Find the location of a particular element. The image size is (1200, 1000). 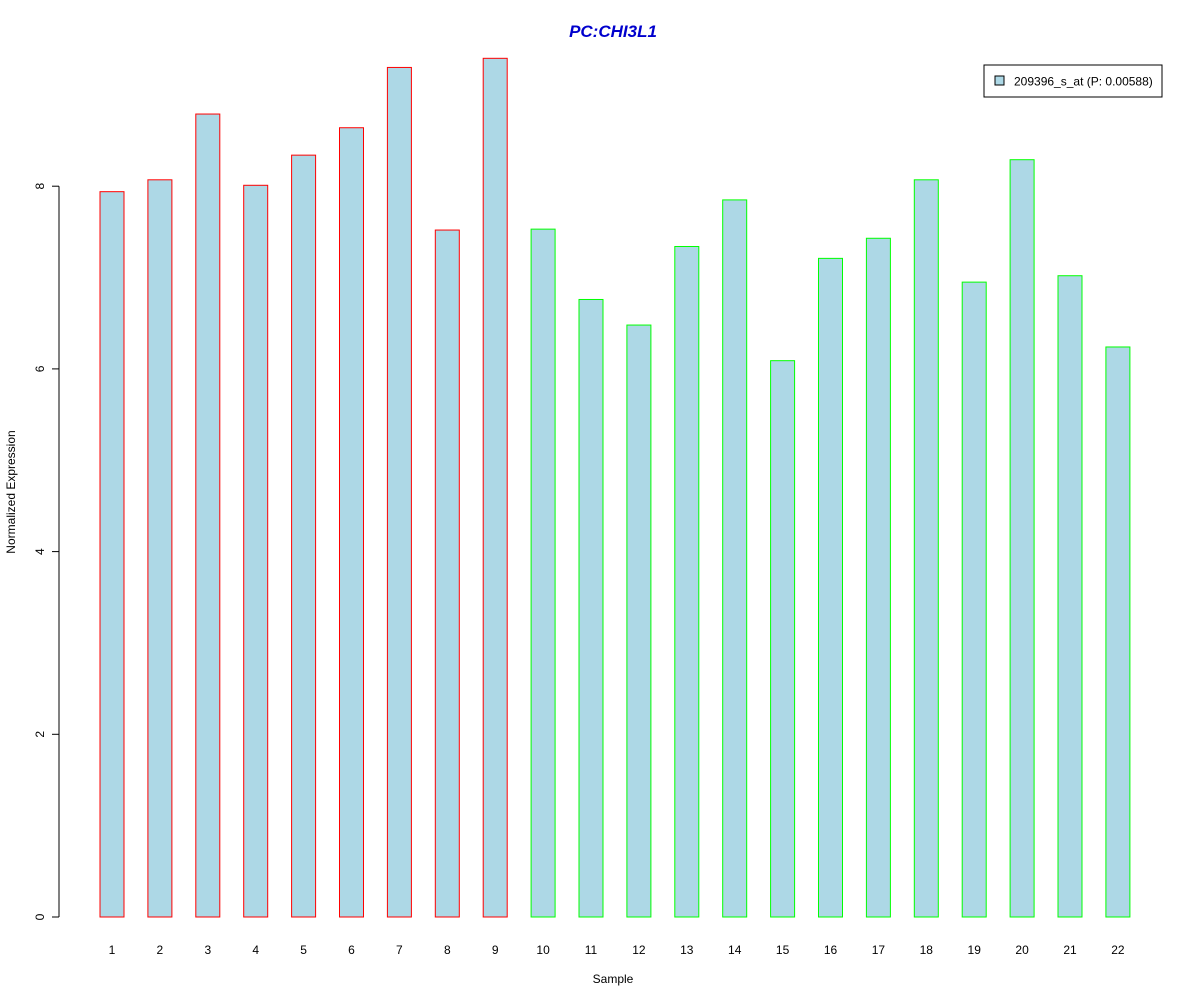

x-tick-label: 1 is located at coordinates (112, 950).